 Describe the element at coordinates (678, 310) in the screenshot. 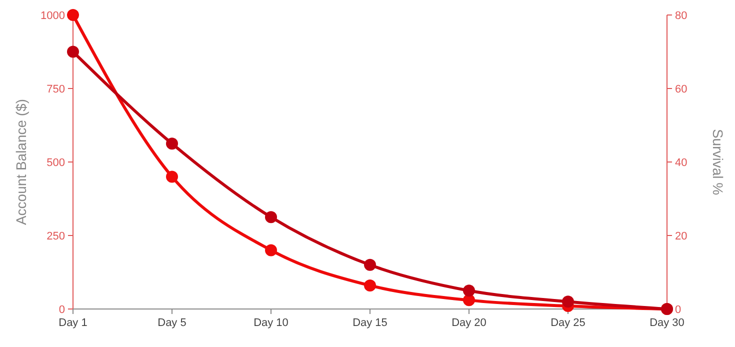

I see `y2-tick-label: 0` at that location.